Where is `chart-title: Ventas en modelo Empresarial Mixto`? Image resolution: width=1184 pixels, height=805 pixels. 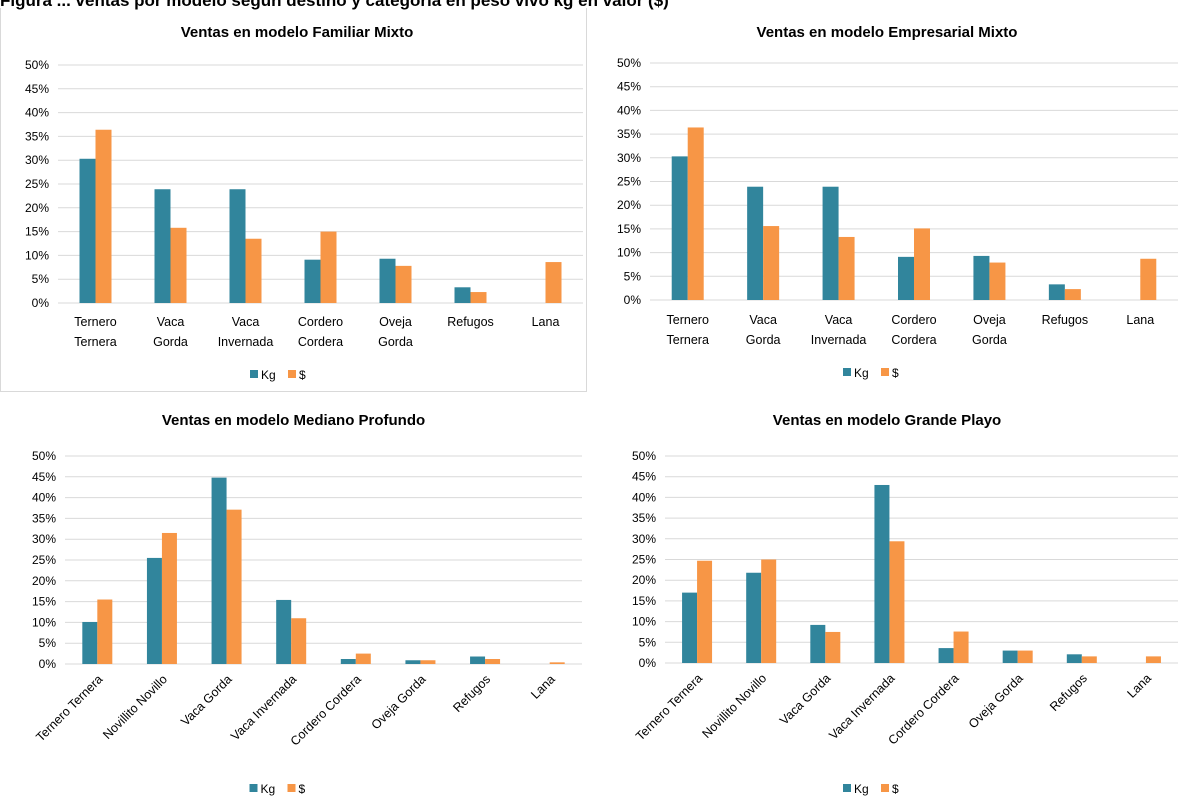 chart-title: Ventas en modelo Empresarial Mixto is located at coordinates (887, 32).